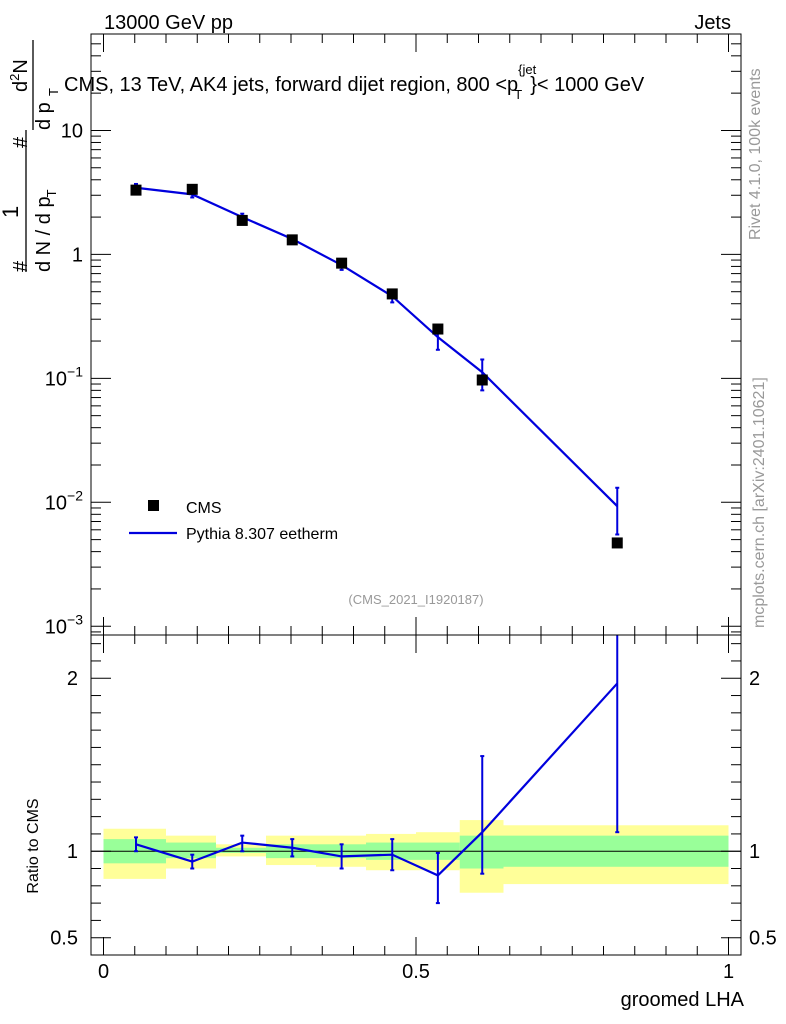  What do you see at coordinates (64, 376) in the screenshot?
I see `main-ytick-label: 10⁻¹` at bounding box center [64, 376].